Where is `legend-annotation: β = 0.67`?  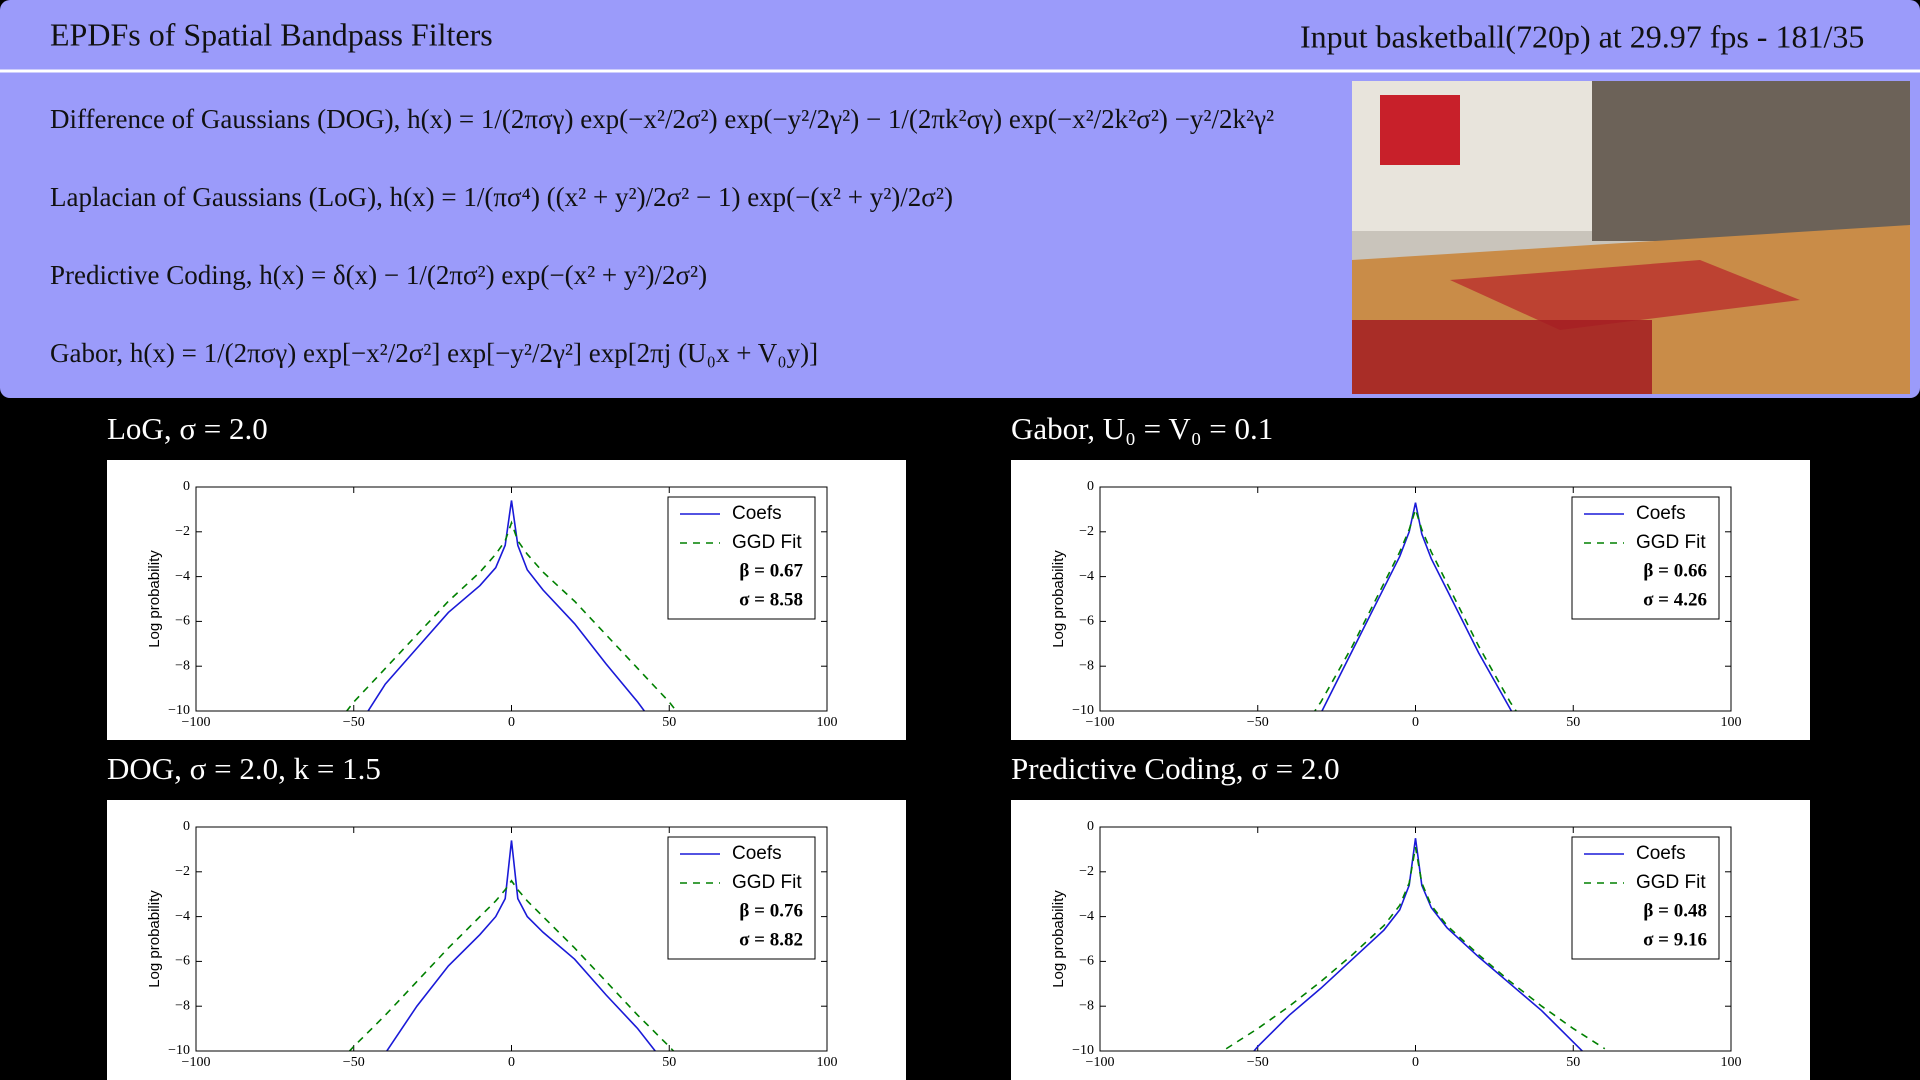 legend-annotation: β = 0.67 is located at coordinates (771, 570).